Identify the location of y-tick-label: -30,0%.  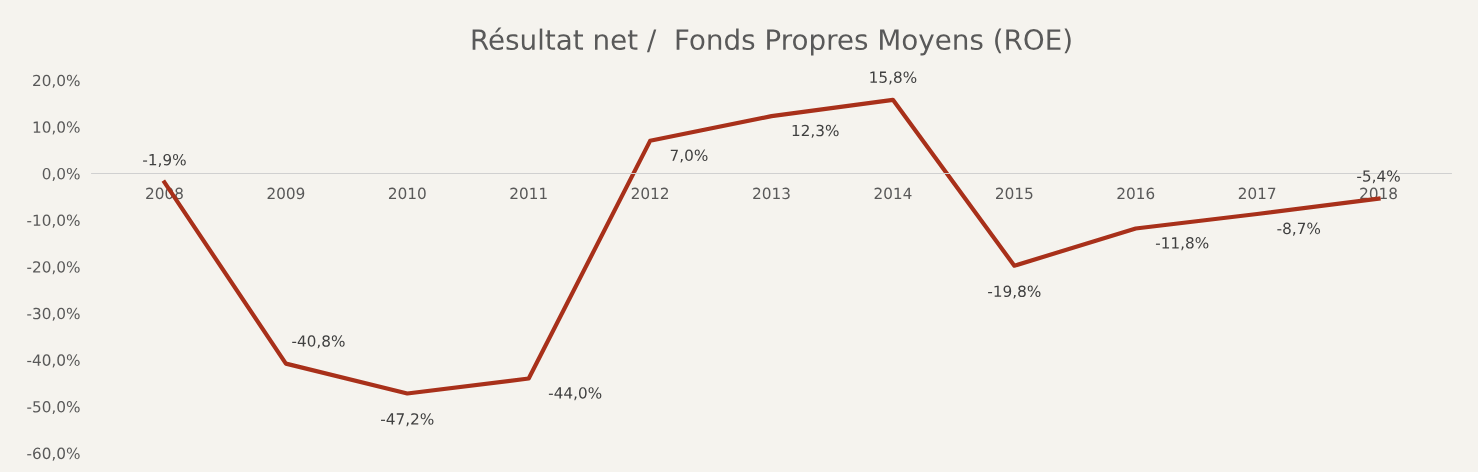
(53, 314).